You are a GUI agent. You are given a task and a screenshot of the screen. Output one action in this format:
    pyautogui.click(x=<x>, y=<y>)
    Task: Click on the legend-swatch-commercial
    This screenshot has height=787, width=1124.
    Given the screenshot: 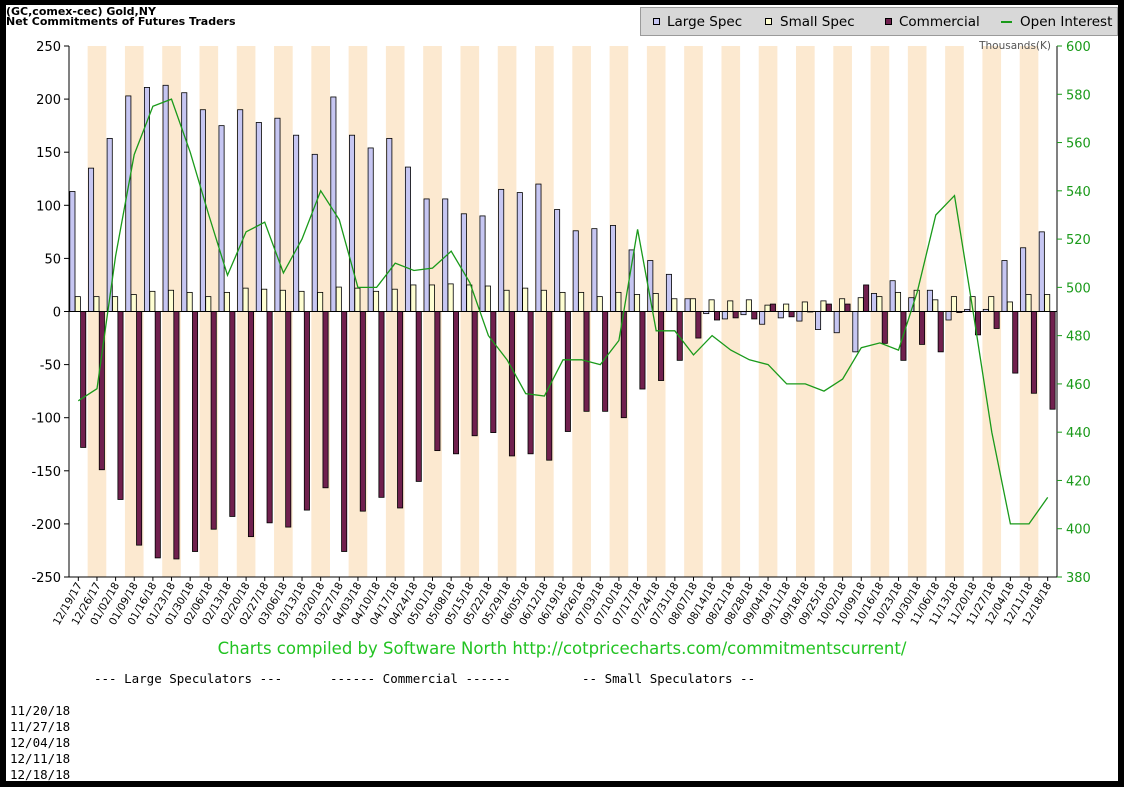 What is the action you would take?
    pyautogui.click(x=888, y=21)
    